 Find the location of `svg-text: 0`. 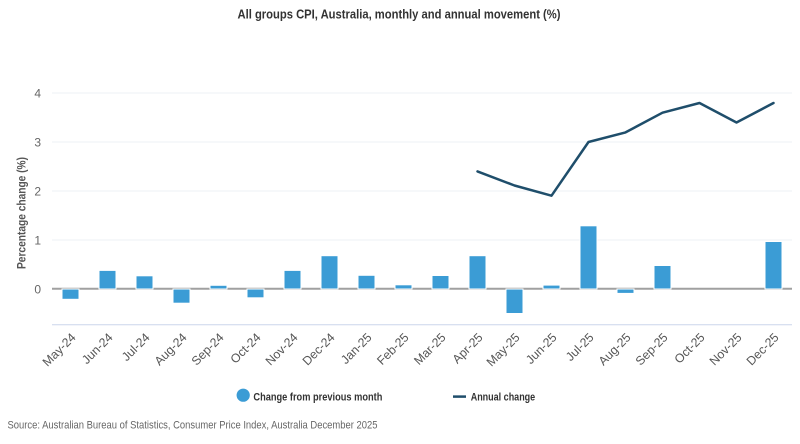

svg-text: 0 is located at coordinates (37, 290).